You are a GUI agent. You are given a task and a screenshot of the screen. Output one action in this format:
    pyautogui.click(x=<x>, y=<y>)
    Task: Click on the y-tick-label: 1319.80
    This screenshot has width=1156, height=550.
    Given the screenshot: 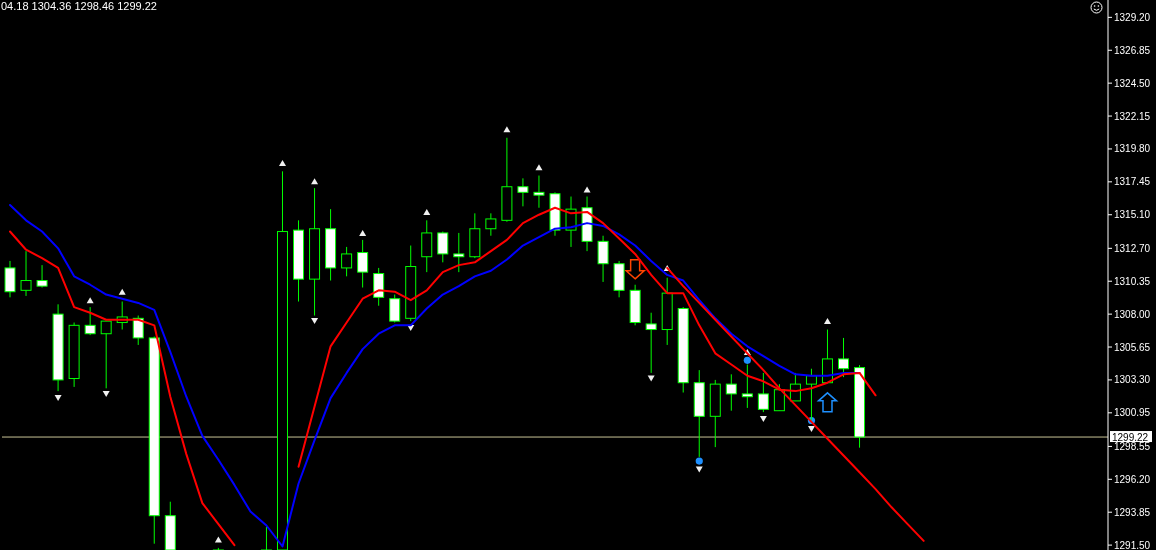 What is the action you would take?
    pyautogui.click(x=1132, y=149)
    